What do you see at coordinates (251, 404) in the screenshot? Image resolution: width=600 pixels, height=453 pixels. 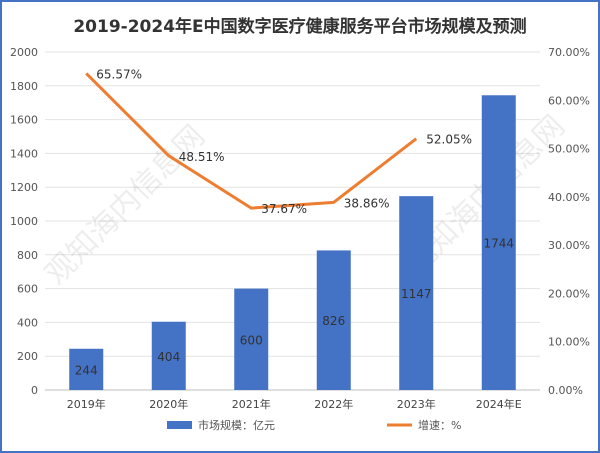 I see `x-tick-label: 2021年` at bounding box center [251, 404].